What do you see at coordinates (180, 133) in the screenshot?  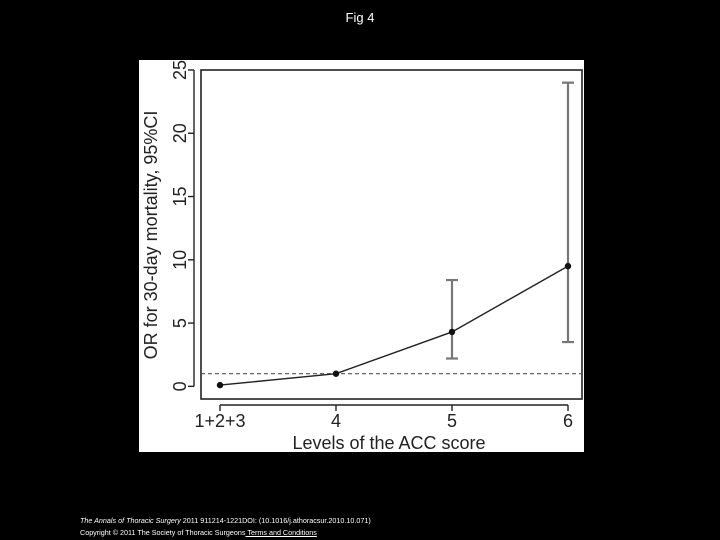 I see `y-tick-label: 20` at bounding box center [180, 133].